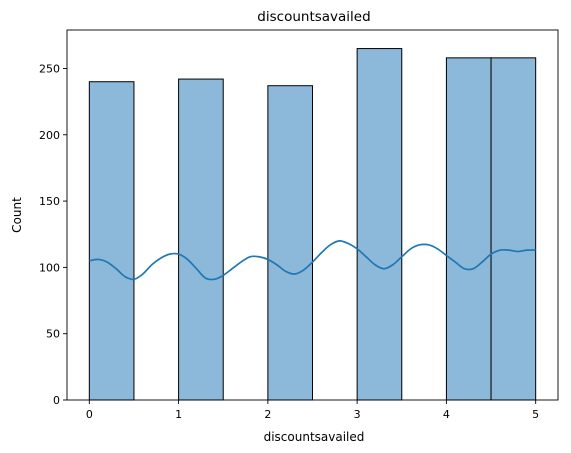 This screenshot has width=571, height=453. I want to click on y-tick-label: 100, so click(49, 267).